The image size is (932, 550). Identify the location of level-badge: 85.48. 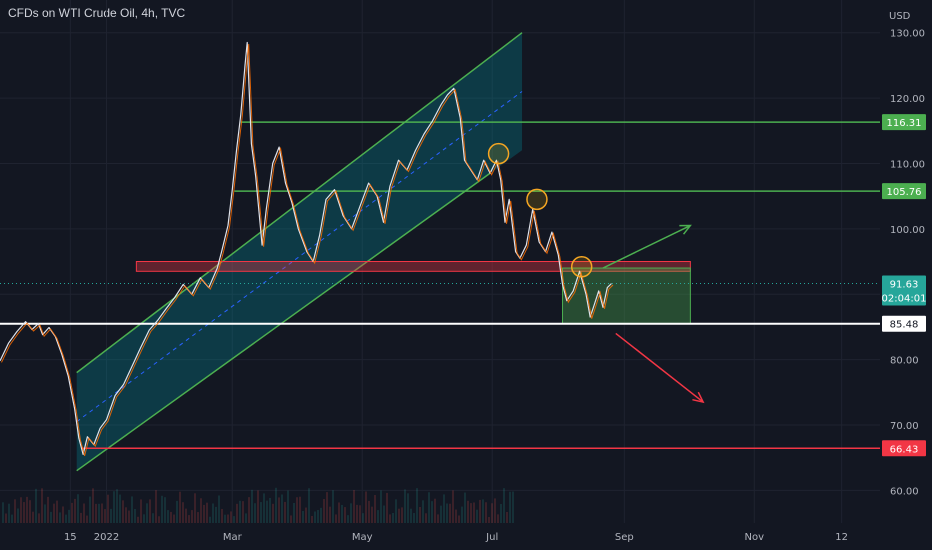
(904, 325).